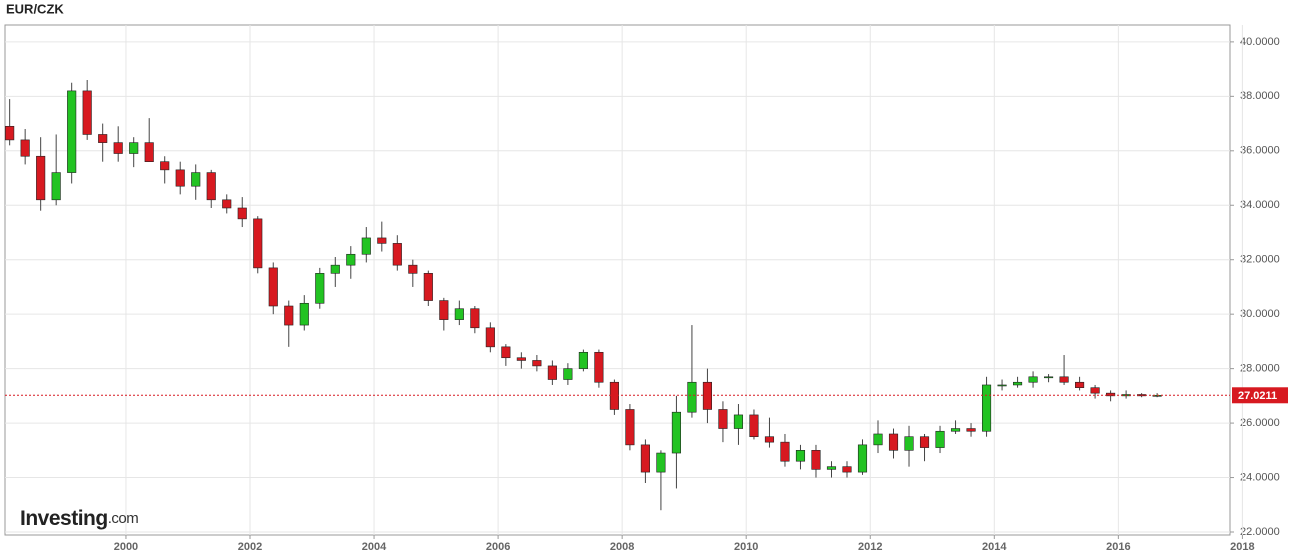  What do you see at coordinates (126, 547) in the screenshot?
I see `x-tick-label: 2000` at bounding box center [126, 547].